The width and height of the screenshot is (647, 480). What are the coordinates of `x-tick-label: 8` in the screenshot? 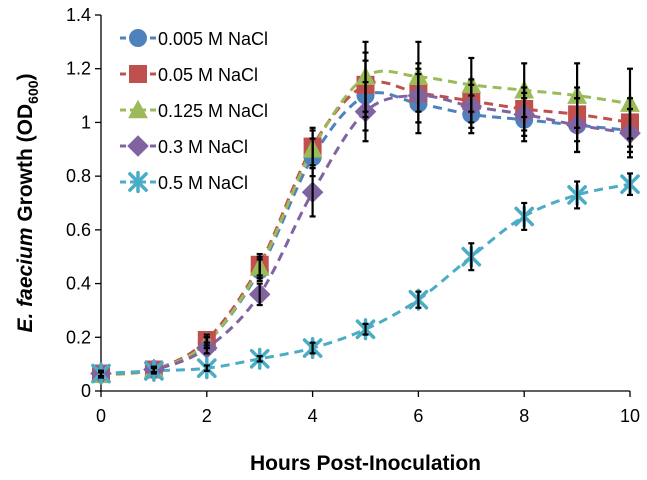 It's located at (524, 416).